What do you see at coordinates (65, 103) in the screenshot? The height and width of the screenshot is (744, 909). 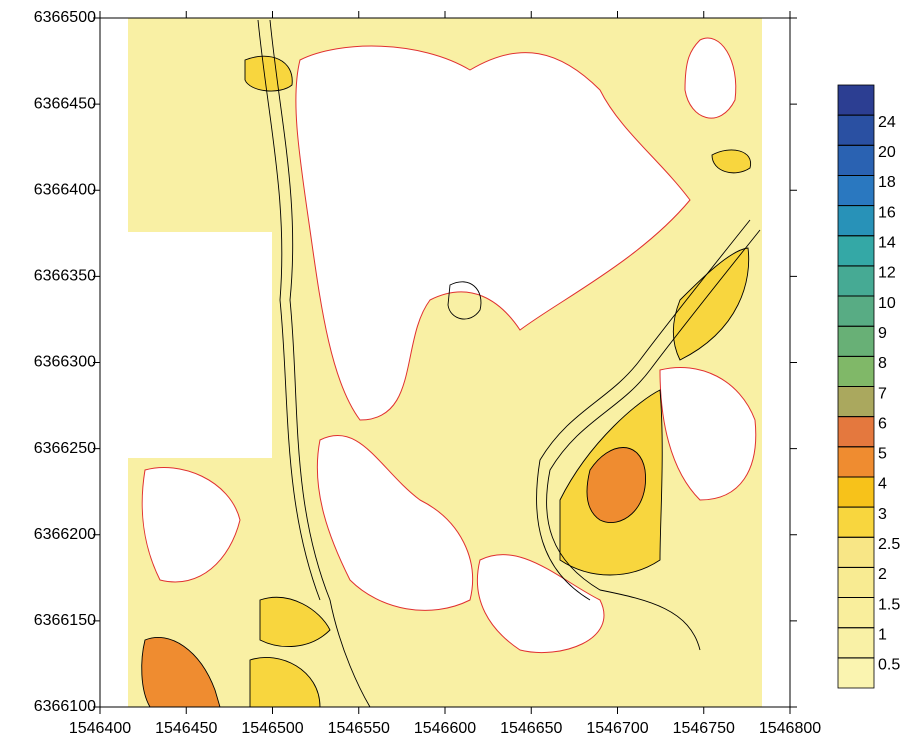 I see `y-tick-label: 6366450` at bounding box center [65, 103].